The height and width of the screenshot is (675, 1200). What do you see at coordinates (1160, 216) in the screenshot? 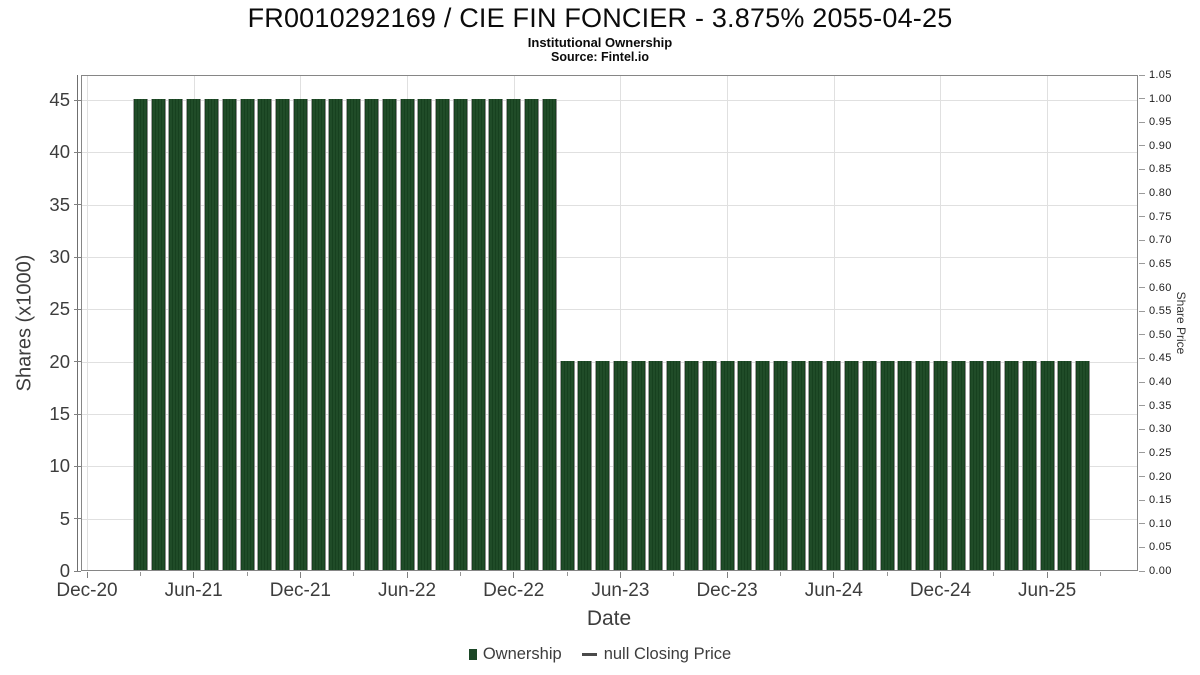
I see `y-tick-label-right: 0.75` at bounding box center [1160, 216].